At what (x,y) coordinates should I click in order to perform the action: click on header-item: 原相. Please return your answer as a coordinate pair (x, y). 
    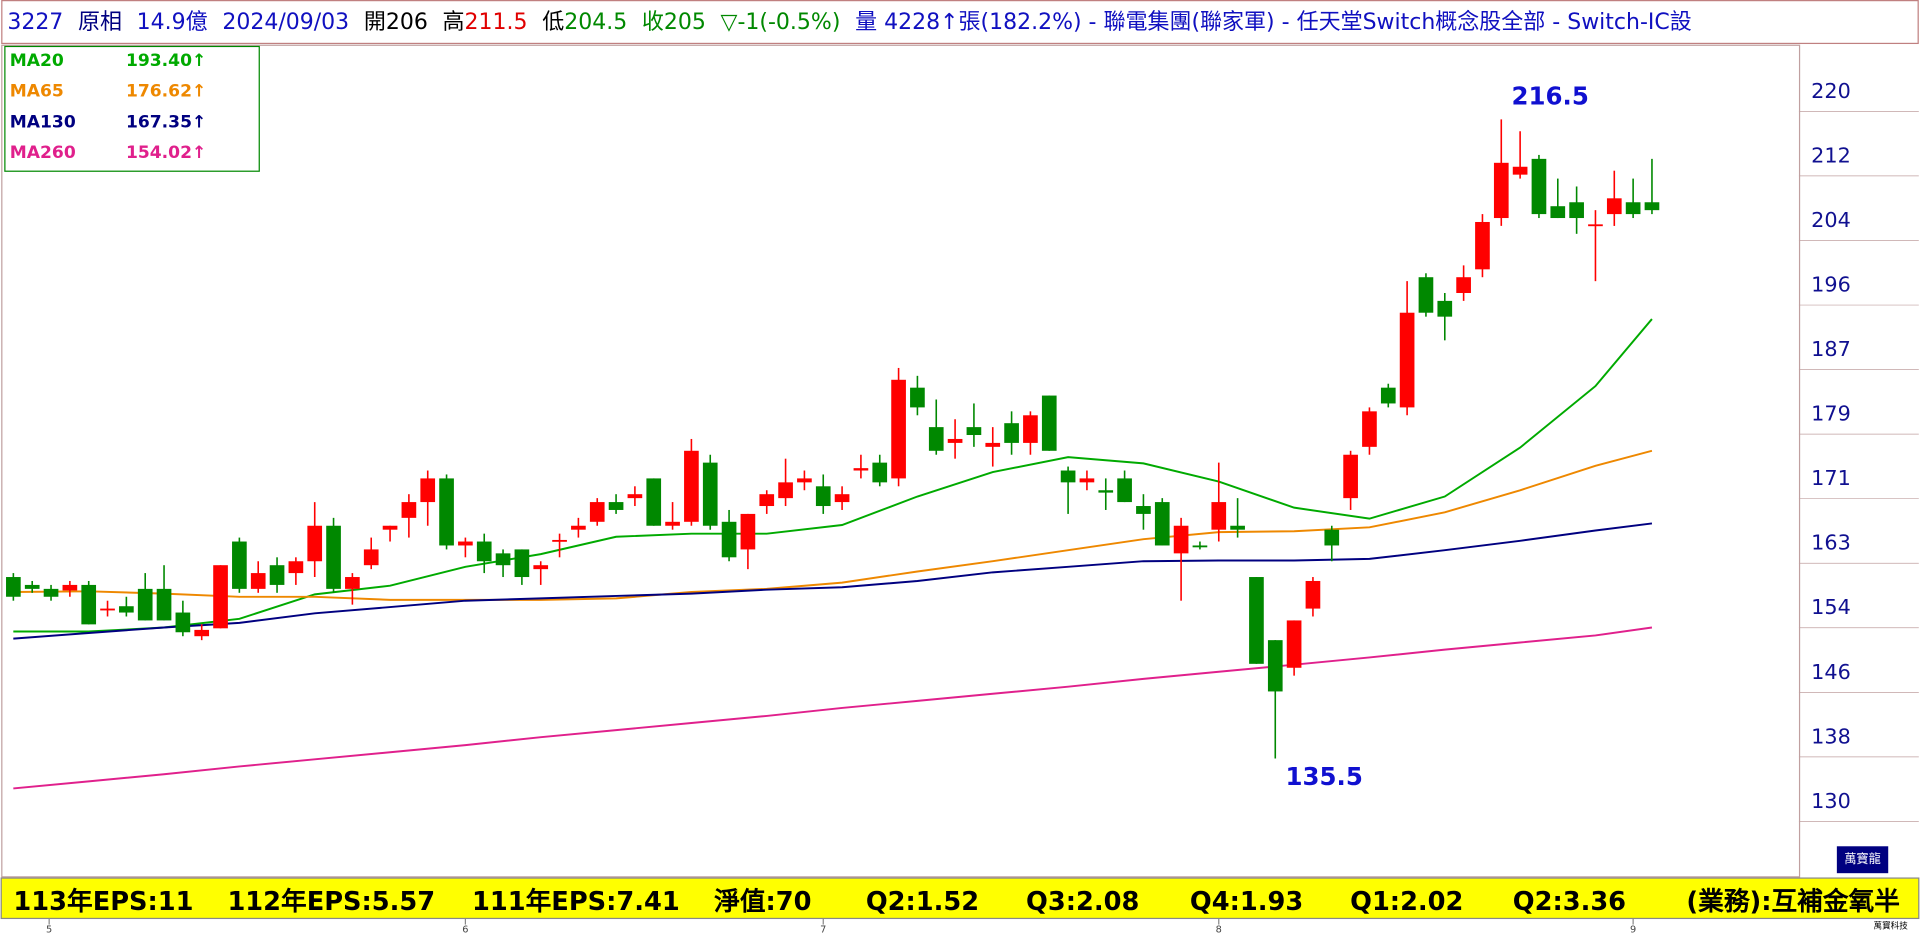
    Looking at the image, I should click on (100, 22).